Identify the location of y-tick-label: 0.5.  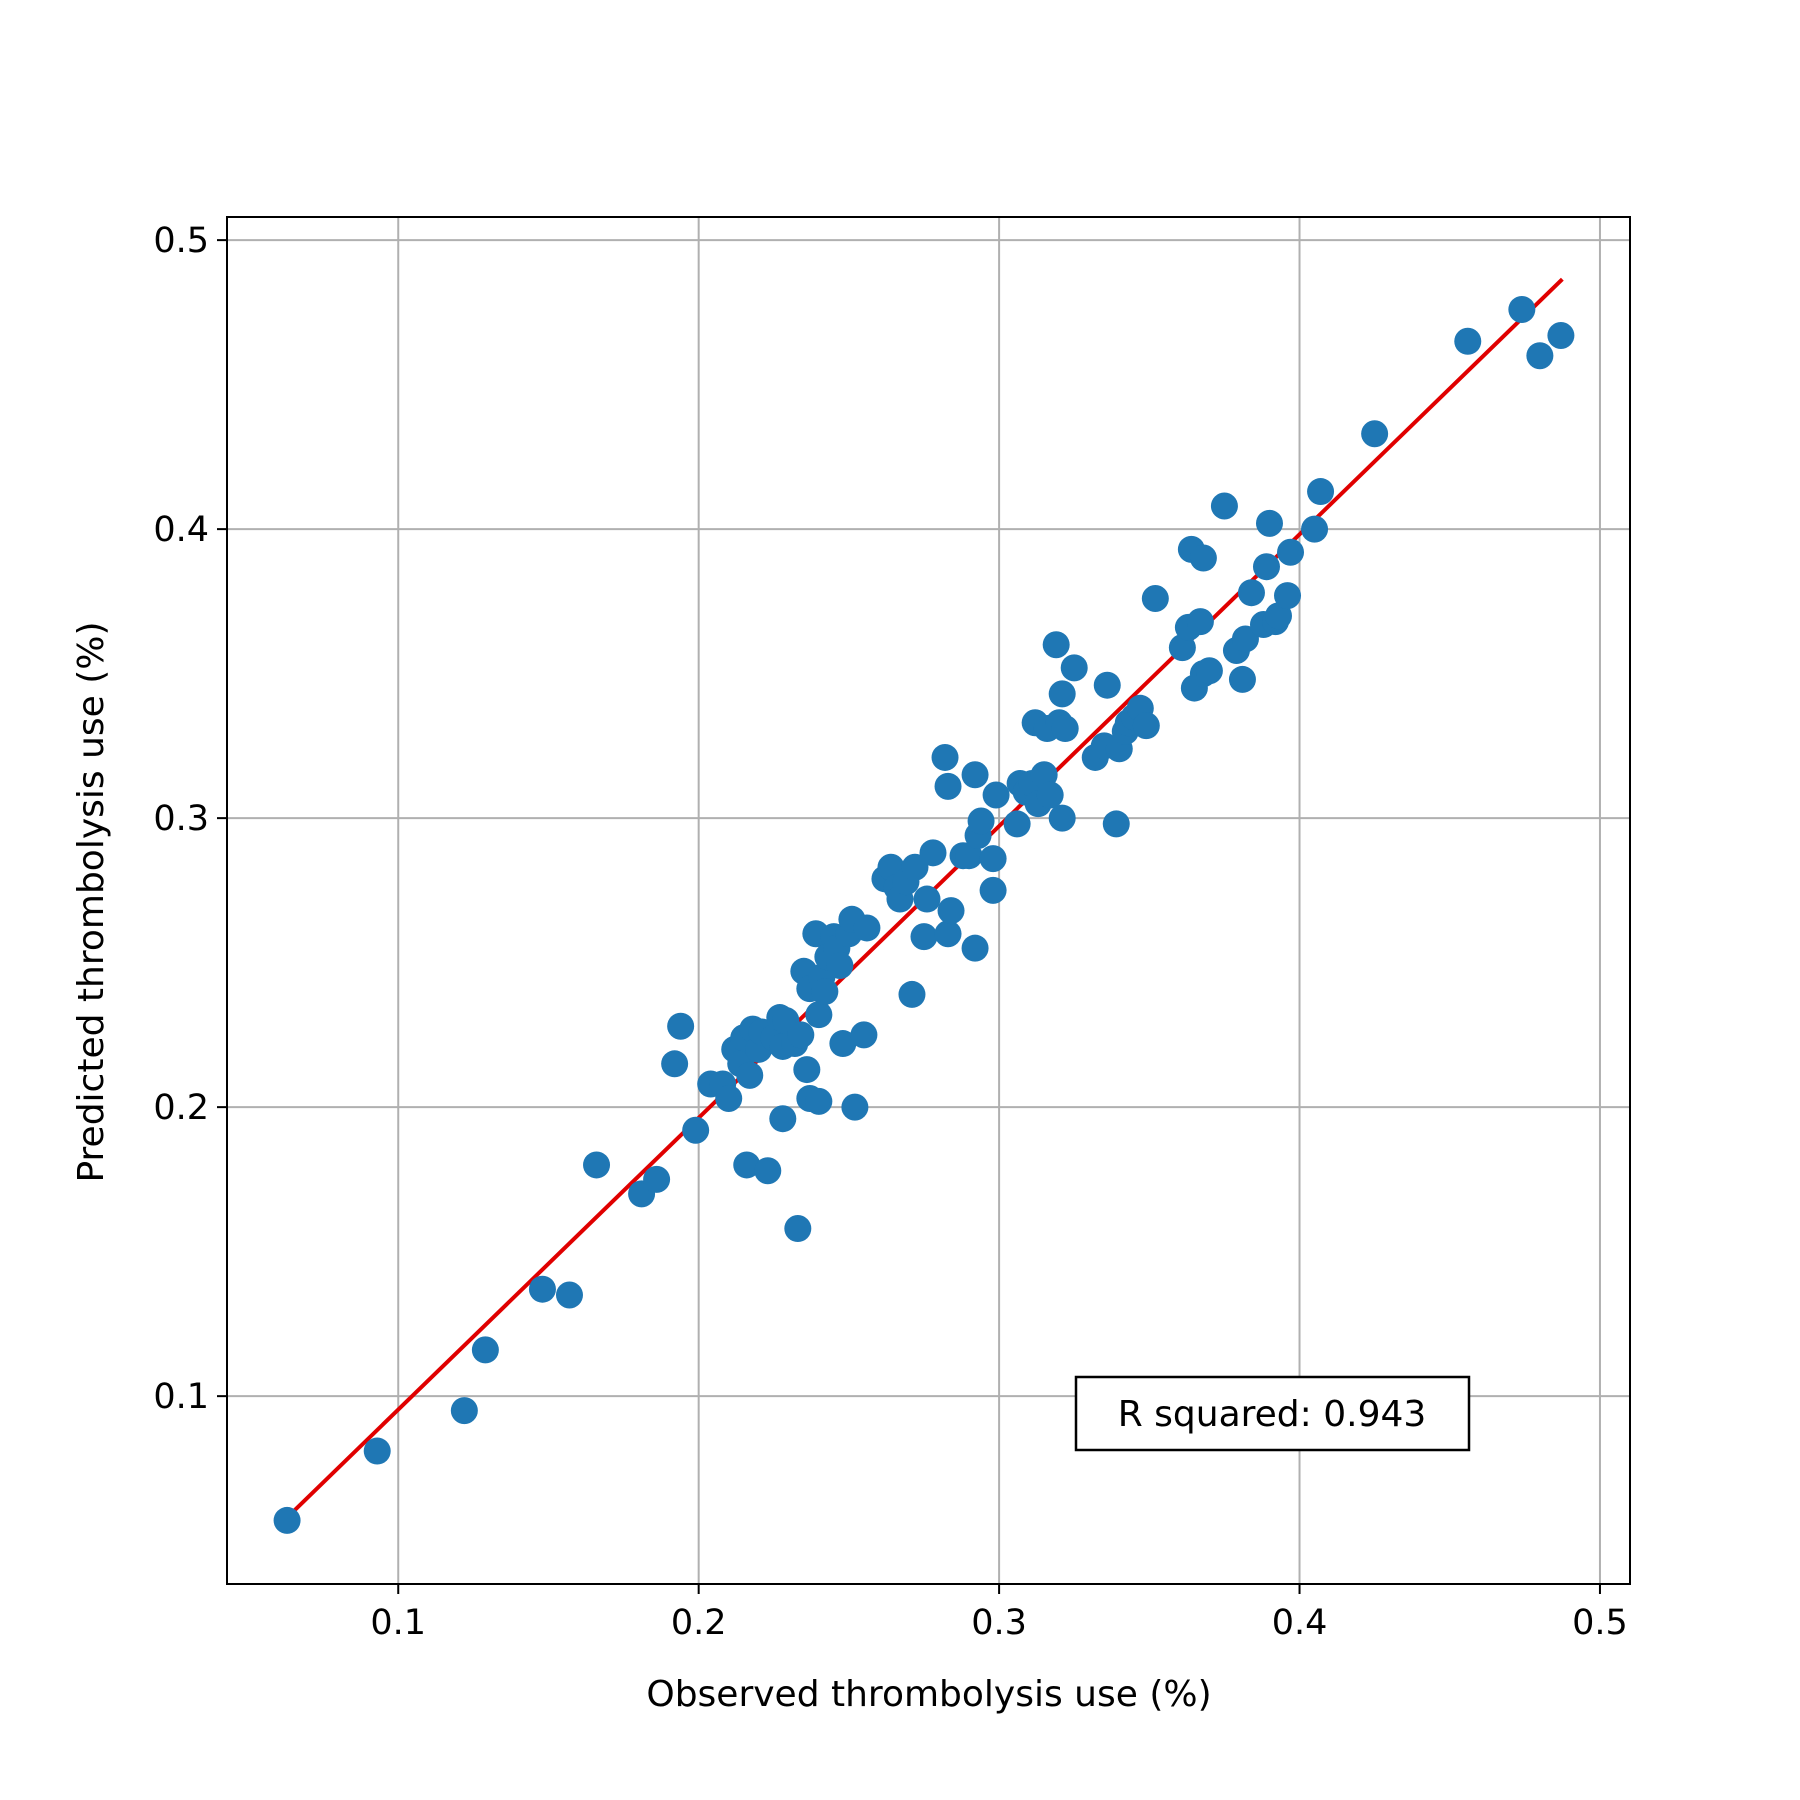
(181, 241).